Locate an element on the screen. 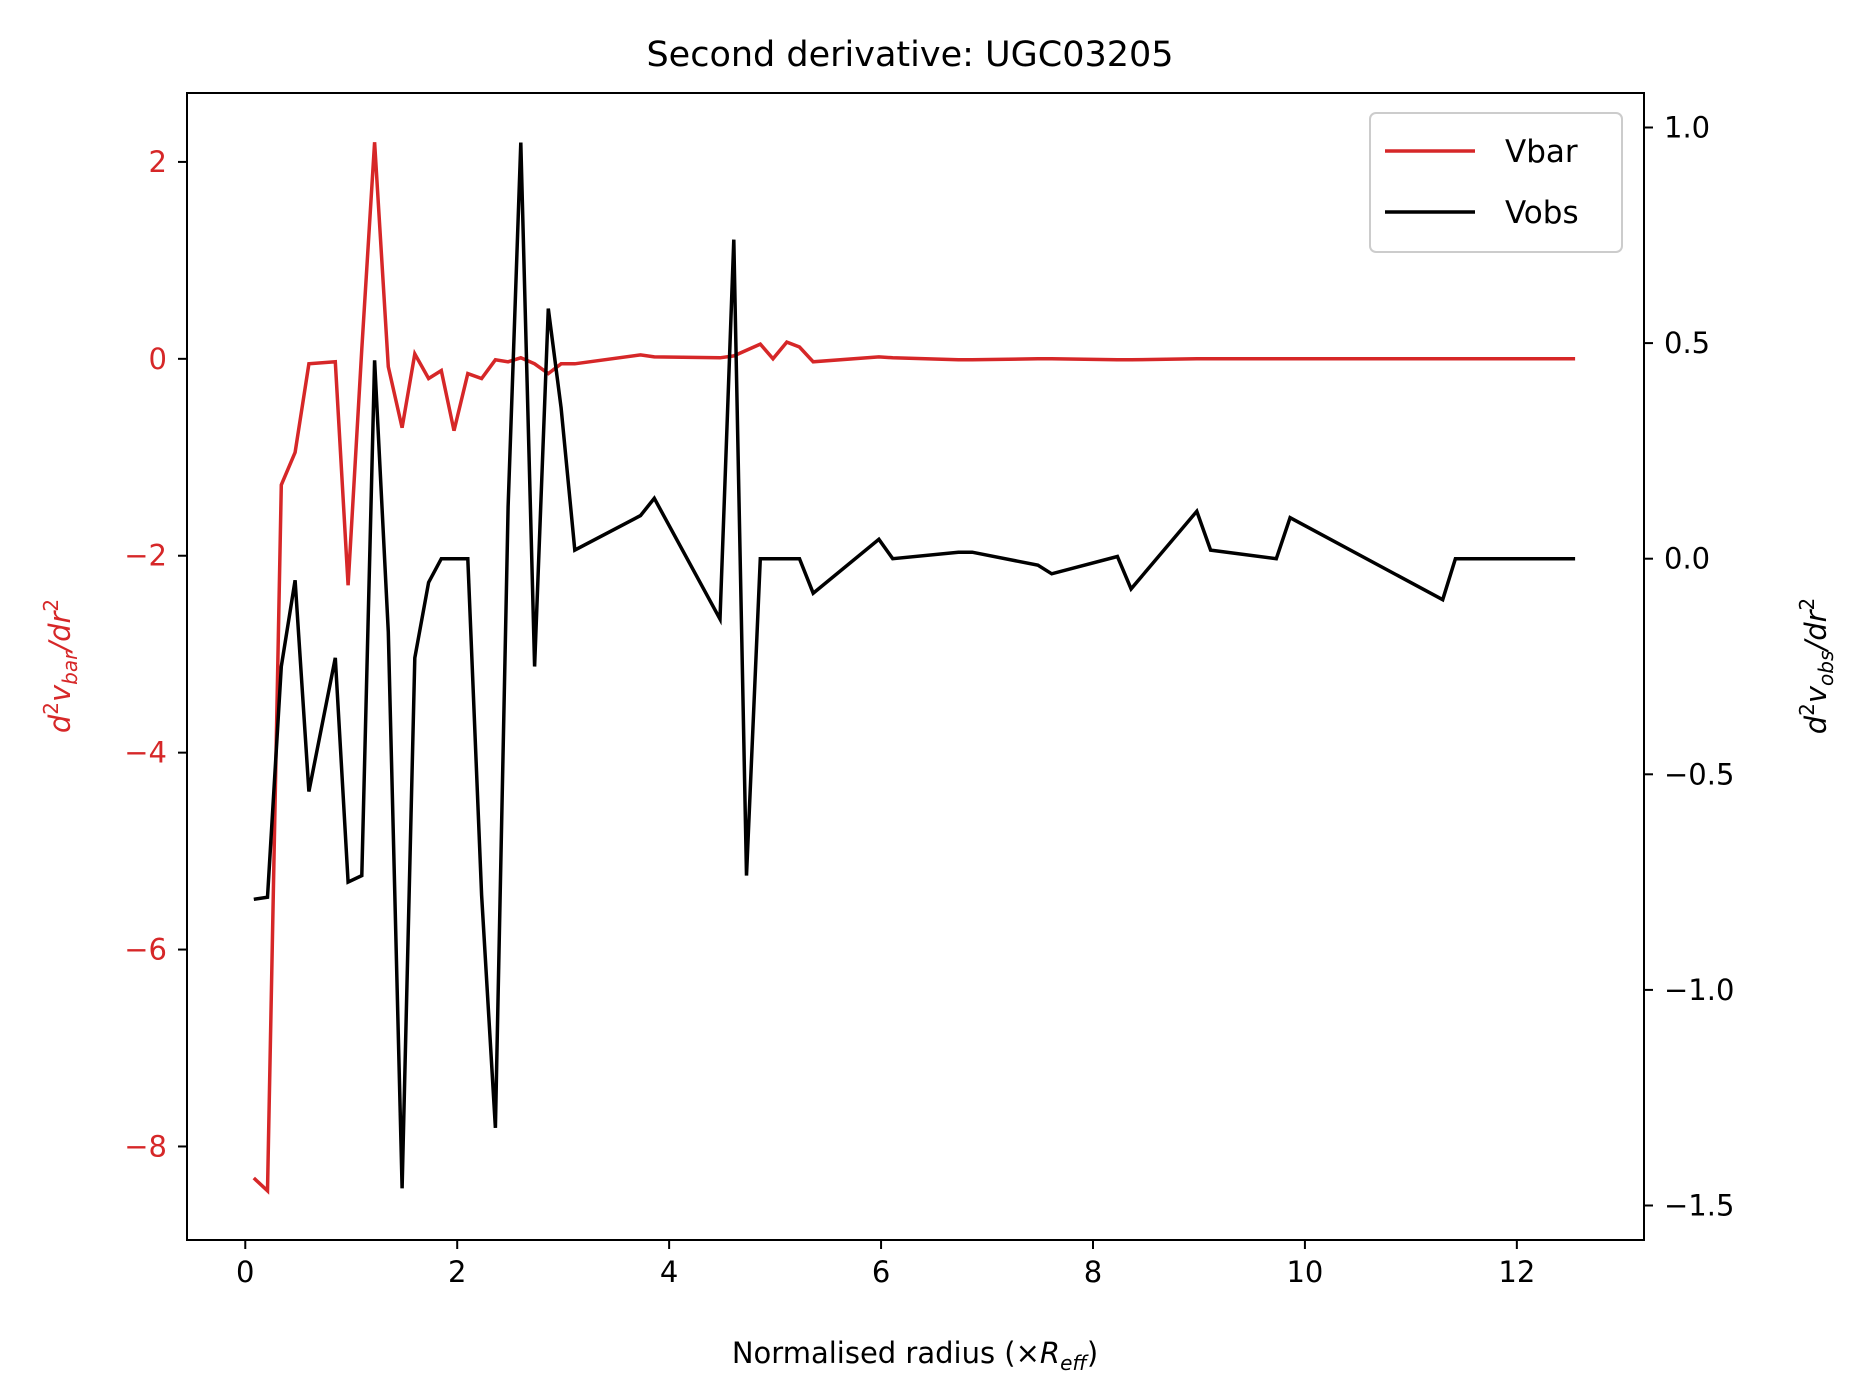  x-tick-label: 10 is located at coordinates (1304, 1272).